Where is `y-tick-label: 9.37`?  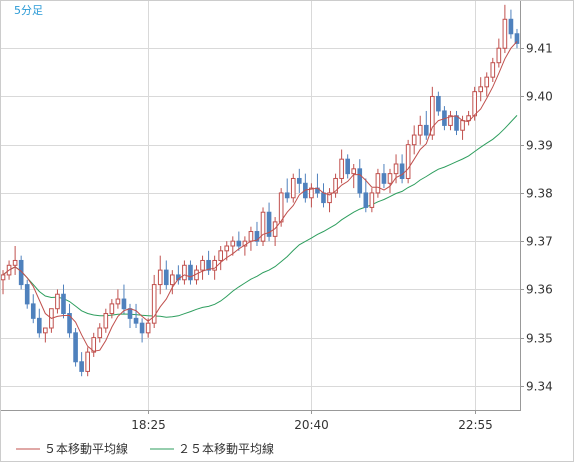 y-tick-label: 9.37 is located at coordinates (539, 242).